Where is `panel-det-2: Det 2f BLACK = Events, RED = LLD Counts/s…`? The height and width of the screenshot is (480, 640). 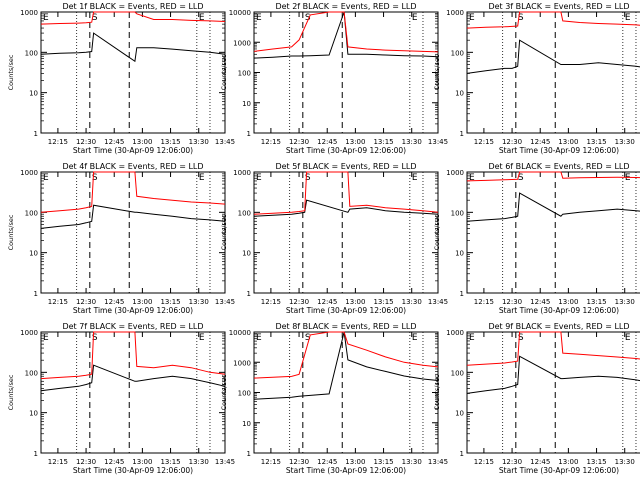
panel-det-2: Det 2f BLACK = Events, RED = LLD Counts/s… is located at coordinates (334, 78).